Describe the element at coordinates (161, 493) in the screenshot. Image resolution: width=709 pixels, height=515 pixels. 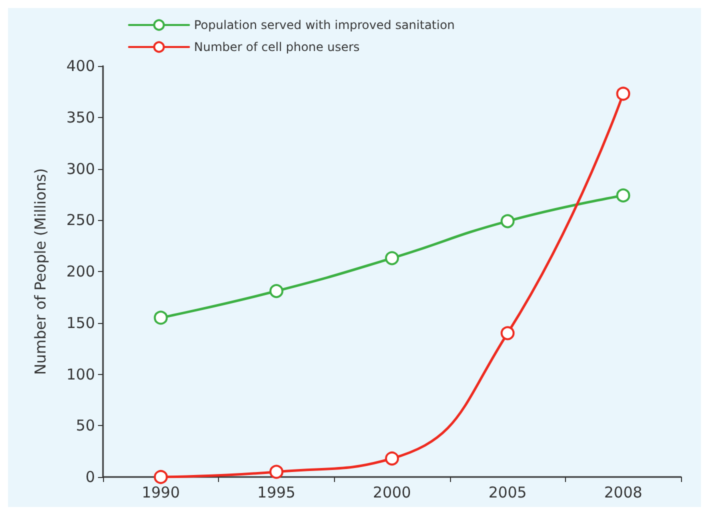
I see `x-tick-label: 1990` at that location.